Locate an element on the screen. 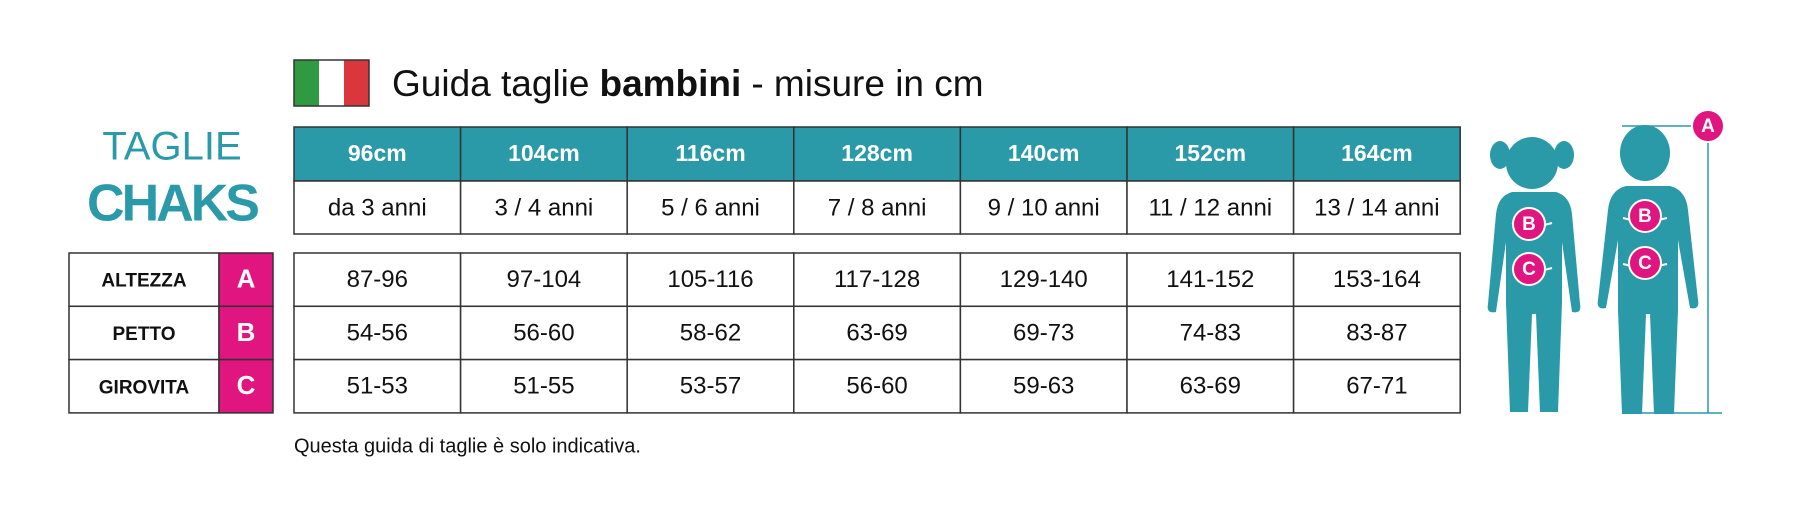 The height and width of the screenshot is (527, 1800). value: 69-73 is located at coordinates (1043, 332).